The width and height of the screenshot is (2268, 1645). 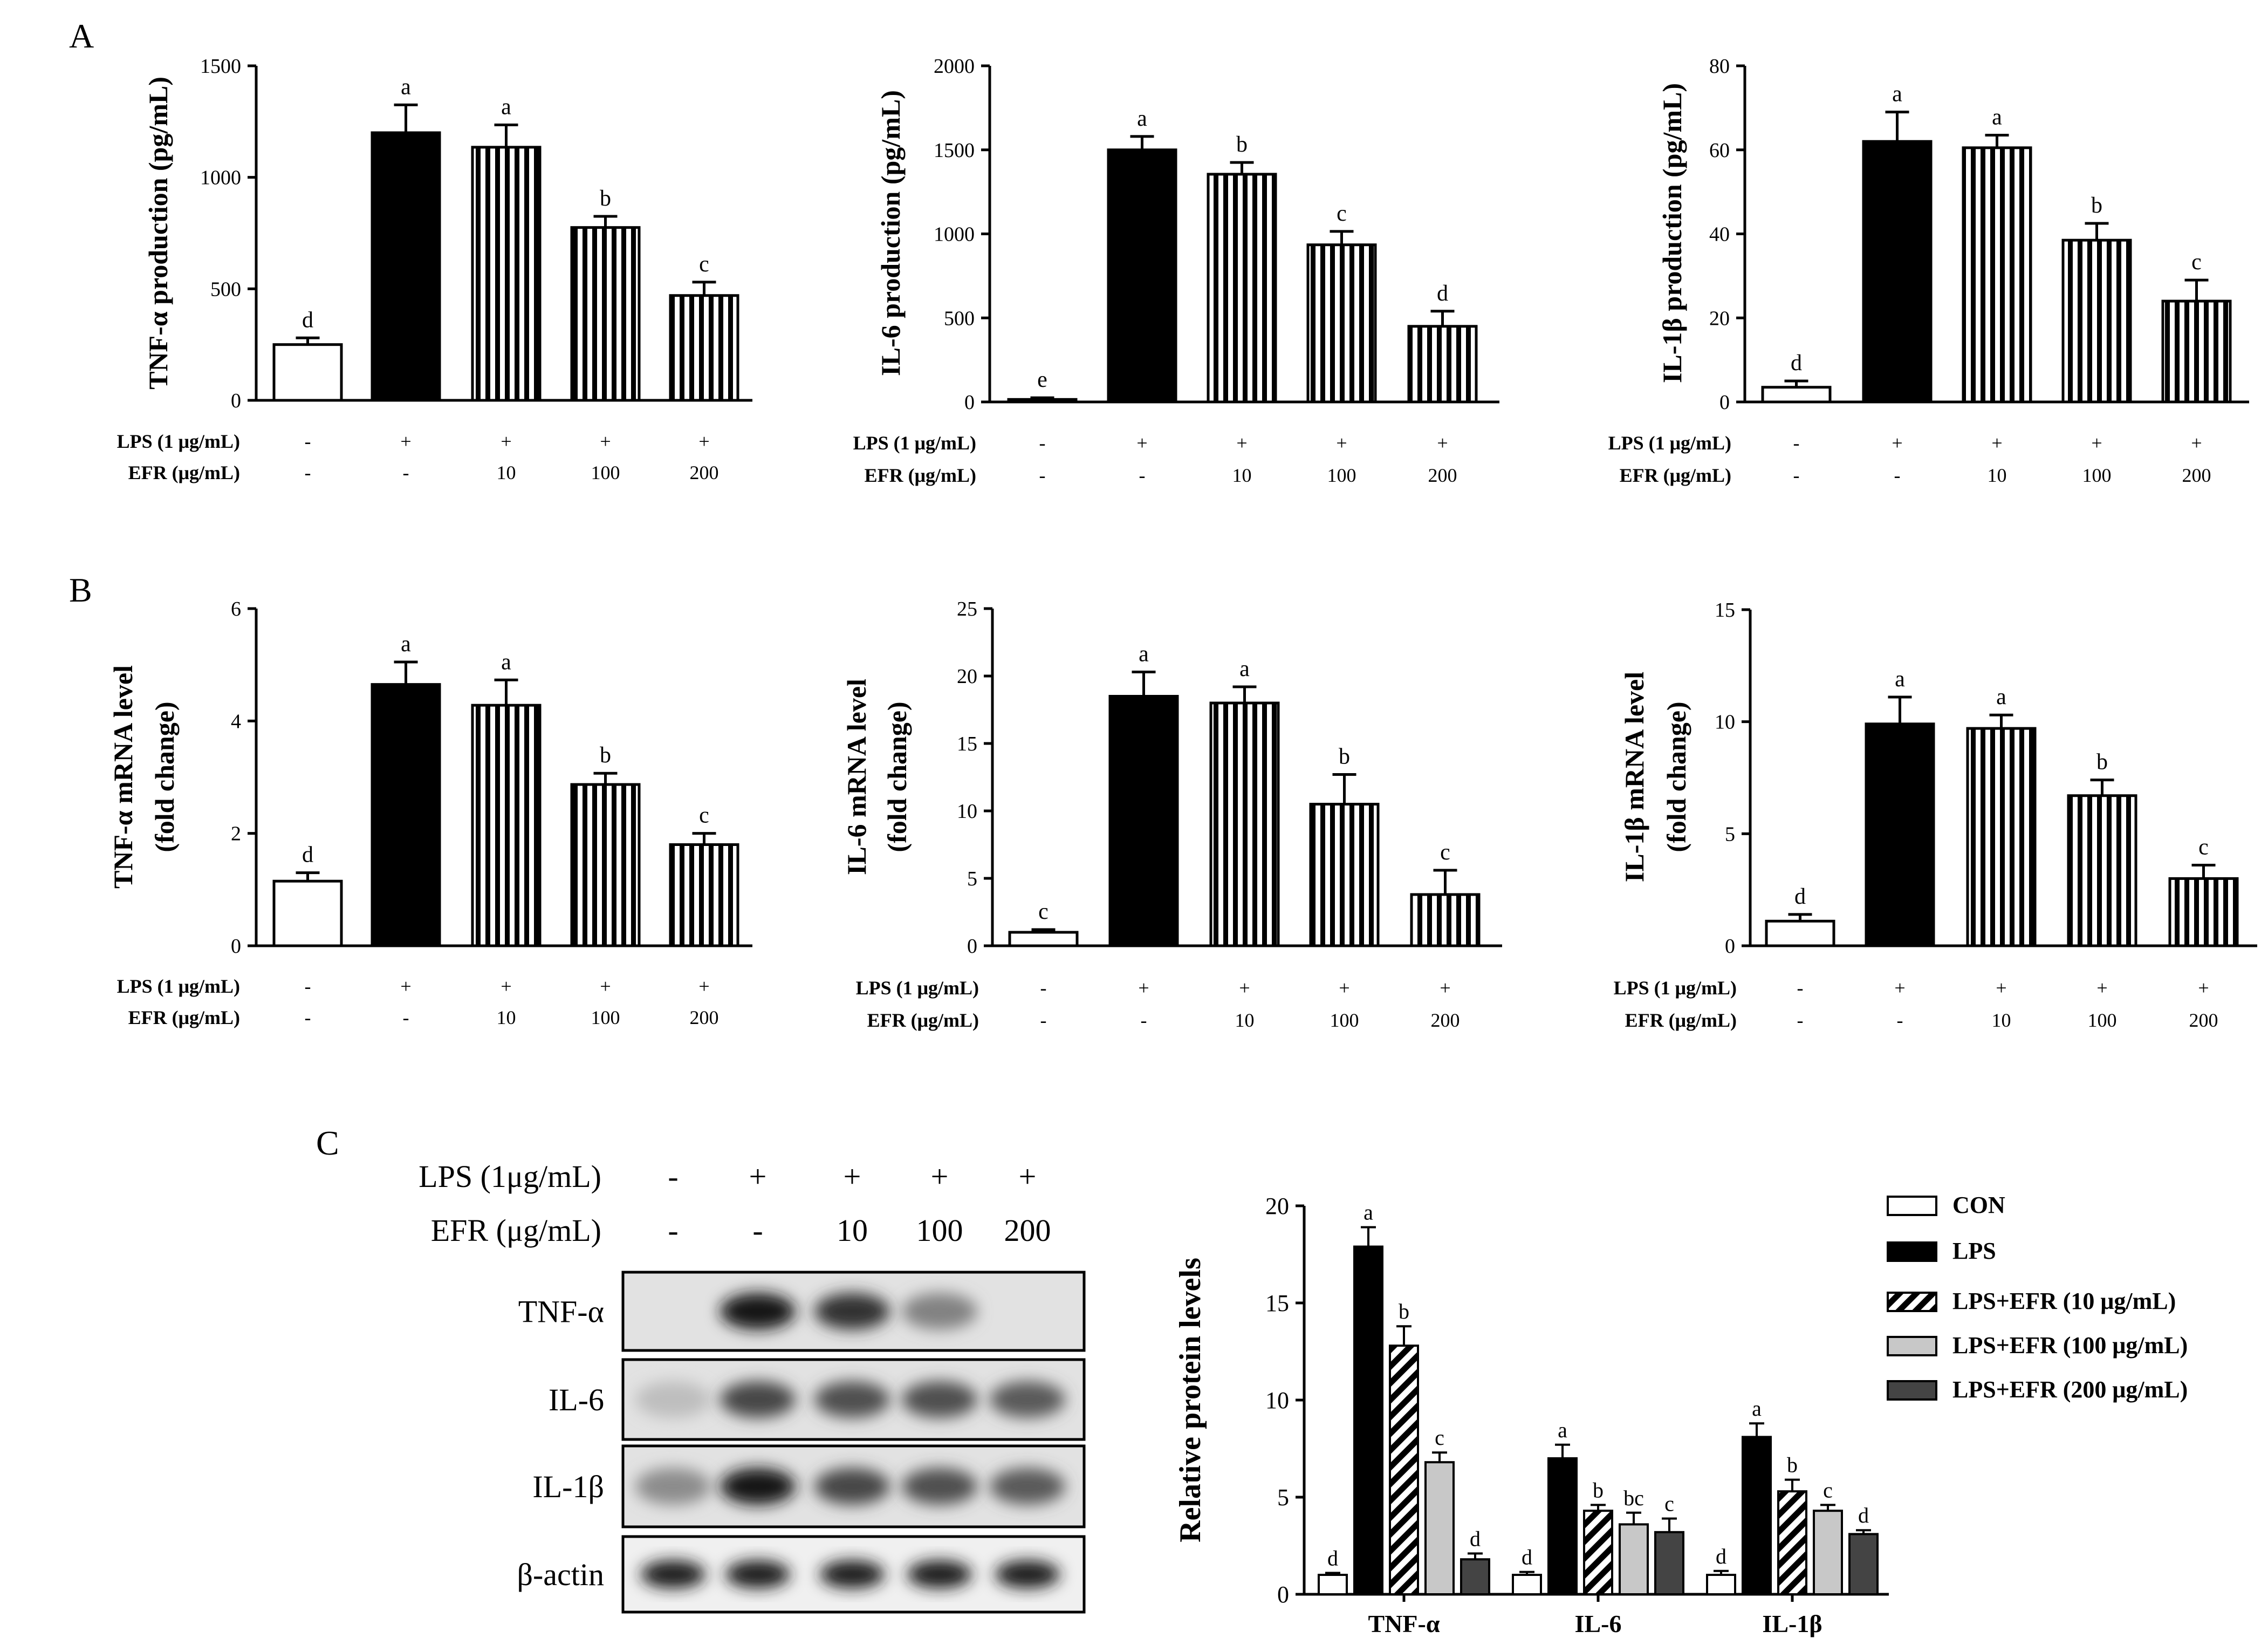 What do you see at coordinates (1027, 1230) in the screenshot?
I see `blot-efr-value: 200` at bounding box center [1027, 1230].